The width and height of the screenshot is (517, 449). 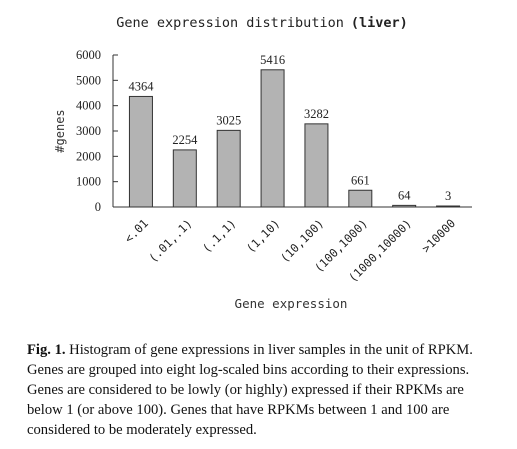 What do you see at coordinates (262, 235) in the screenshot?
I see `x-tick-label: (1,10)` at bounding box center [262, 235].